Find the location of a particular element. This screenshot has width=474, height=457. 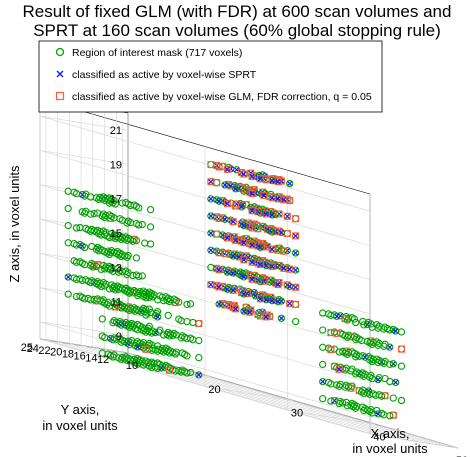

x-tick-label: 10 is located at coordinates (132, 366).